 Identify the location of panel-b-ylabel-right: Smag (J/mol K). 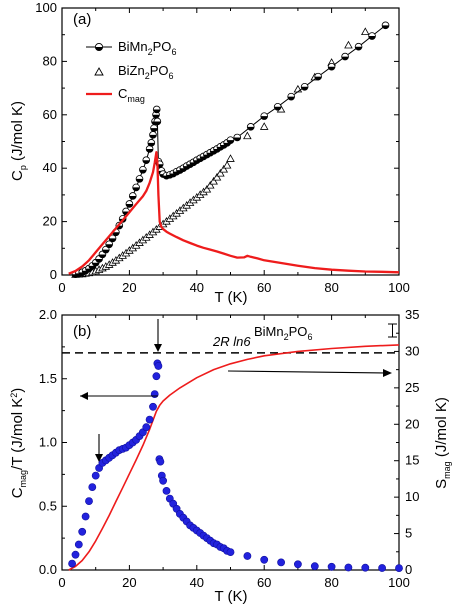
(442, 443).